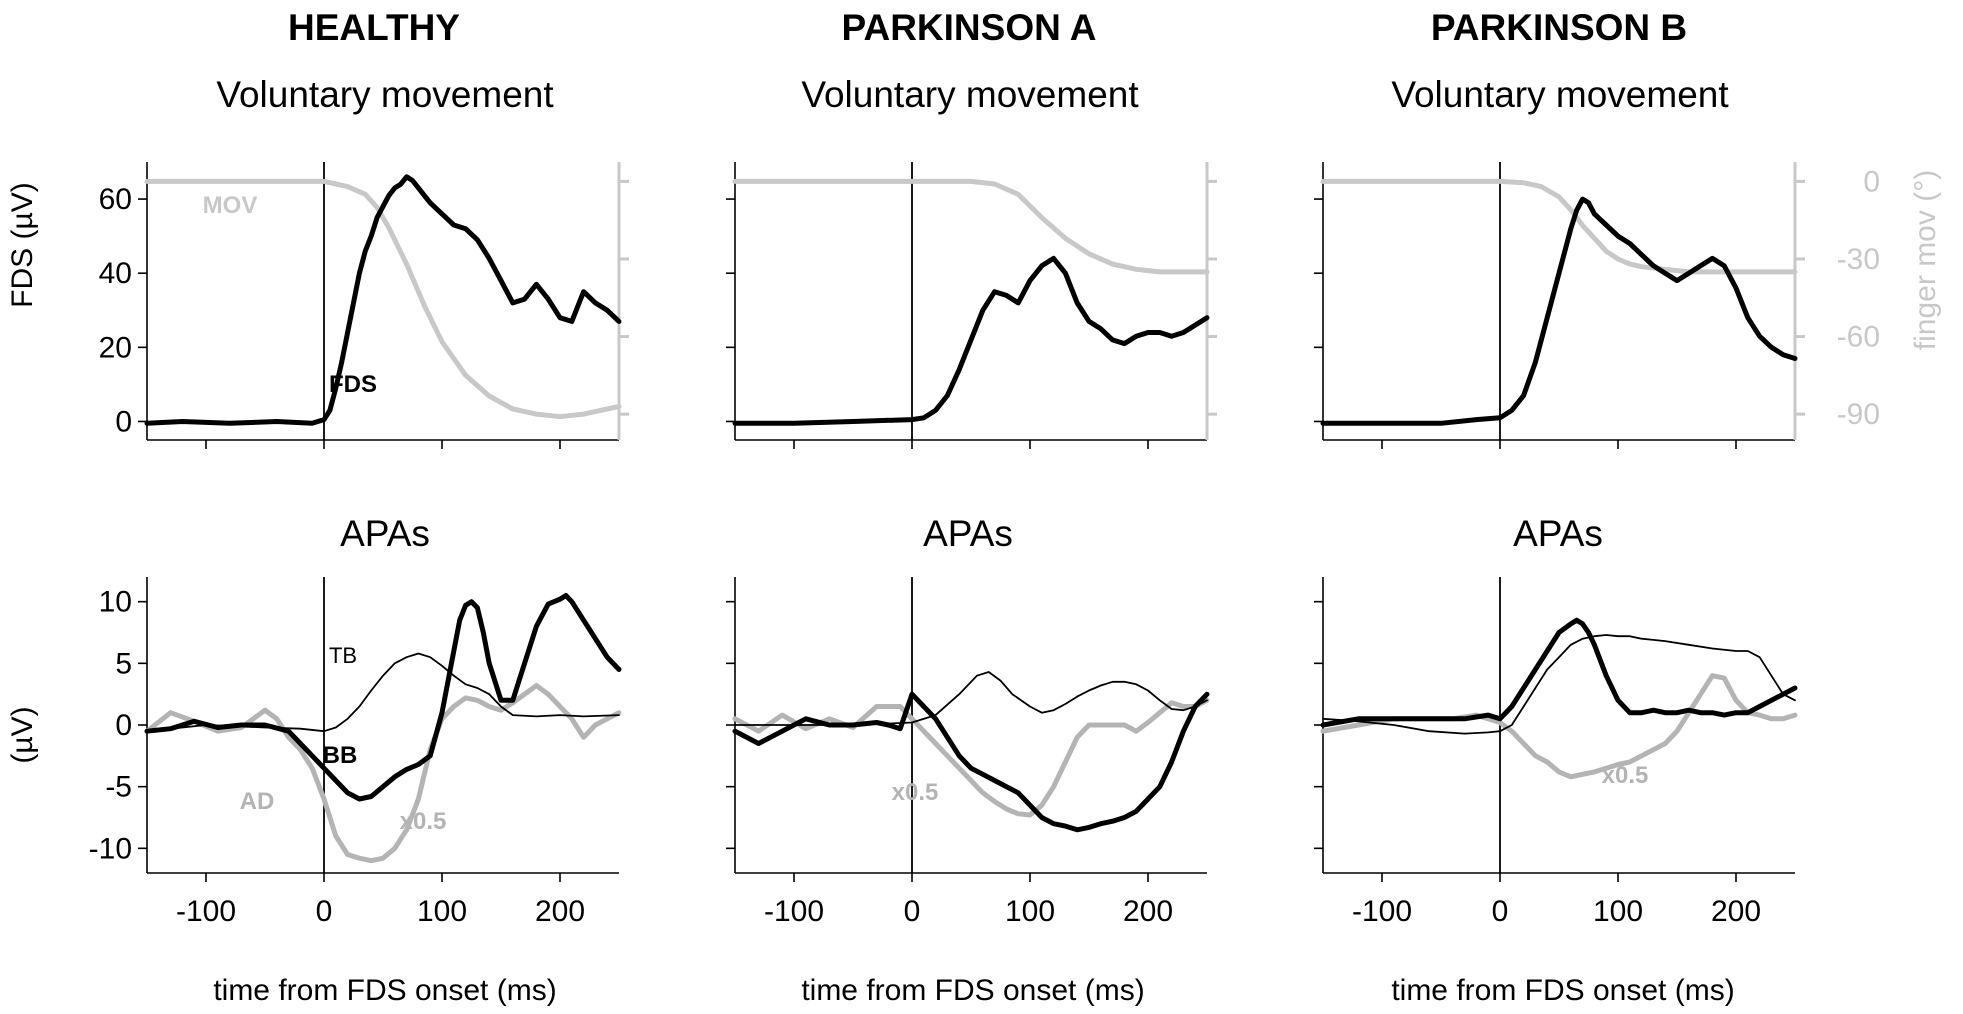 The width and height of the screenshot is (1963, 1014). What do you see at coordinates (384, 990) in the screenshot?
I see `x-axis-label-healthy: time from FDS onset (ms)` at bounding box center [384, 990].